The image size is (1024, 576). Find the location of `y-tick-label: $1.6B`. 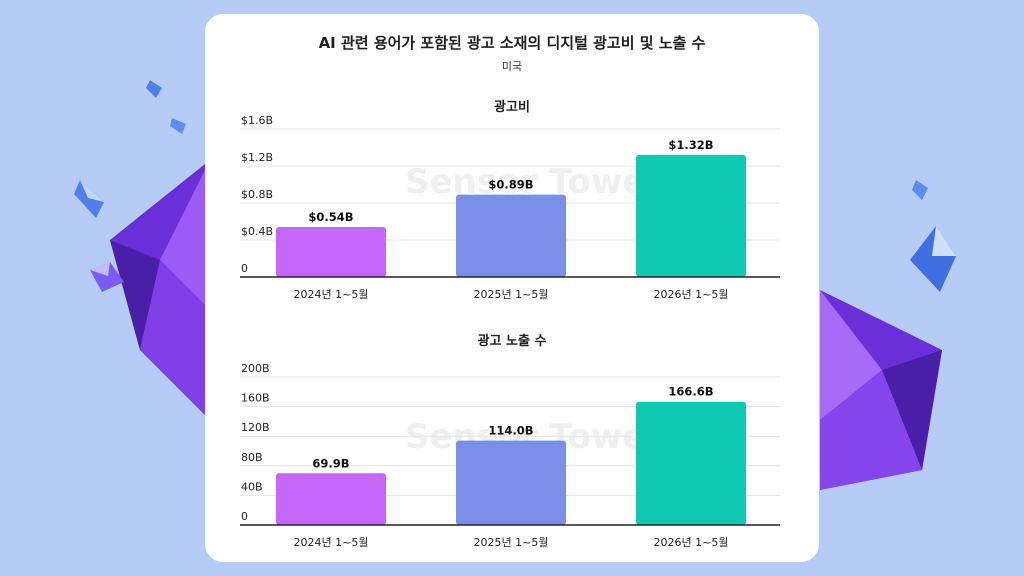

y-tick-label: $1.6B is located at coordinates (257, 120).